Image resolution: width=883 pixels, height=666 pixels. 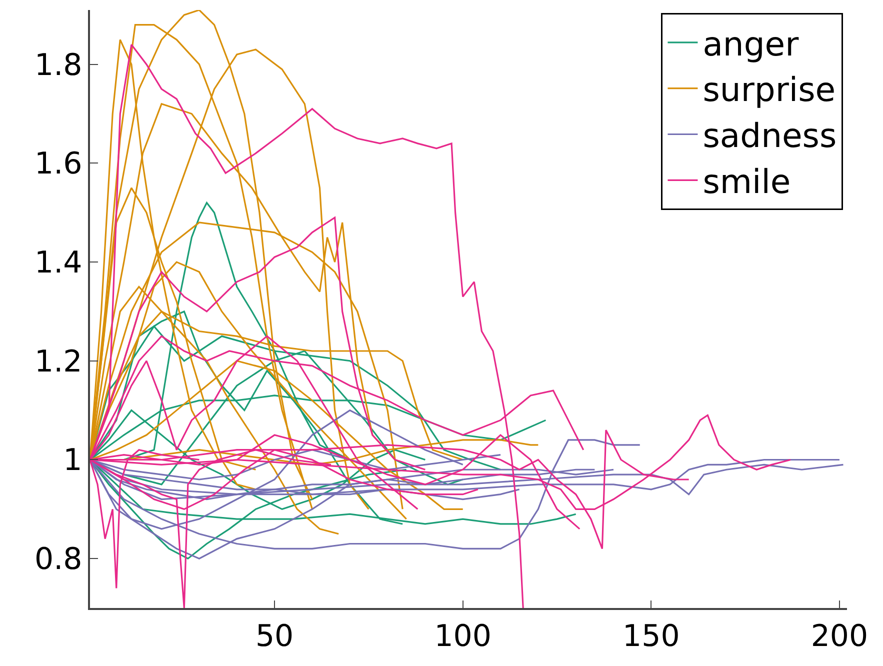 What do you see at coordinates (769, 90) in the screenshot?
I see `legend-label: surprise` at bounding box center [769, 90].